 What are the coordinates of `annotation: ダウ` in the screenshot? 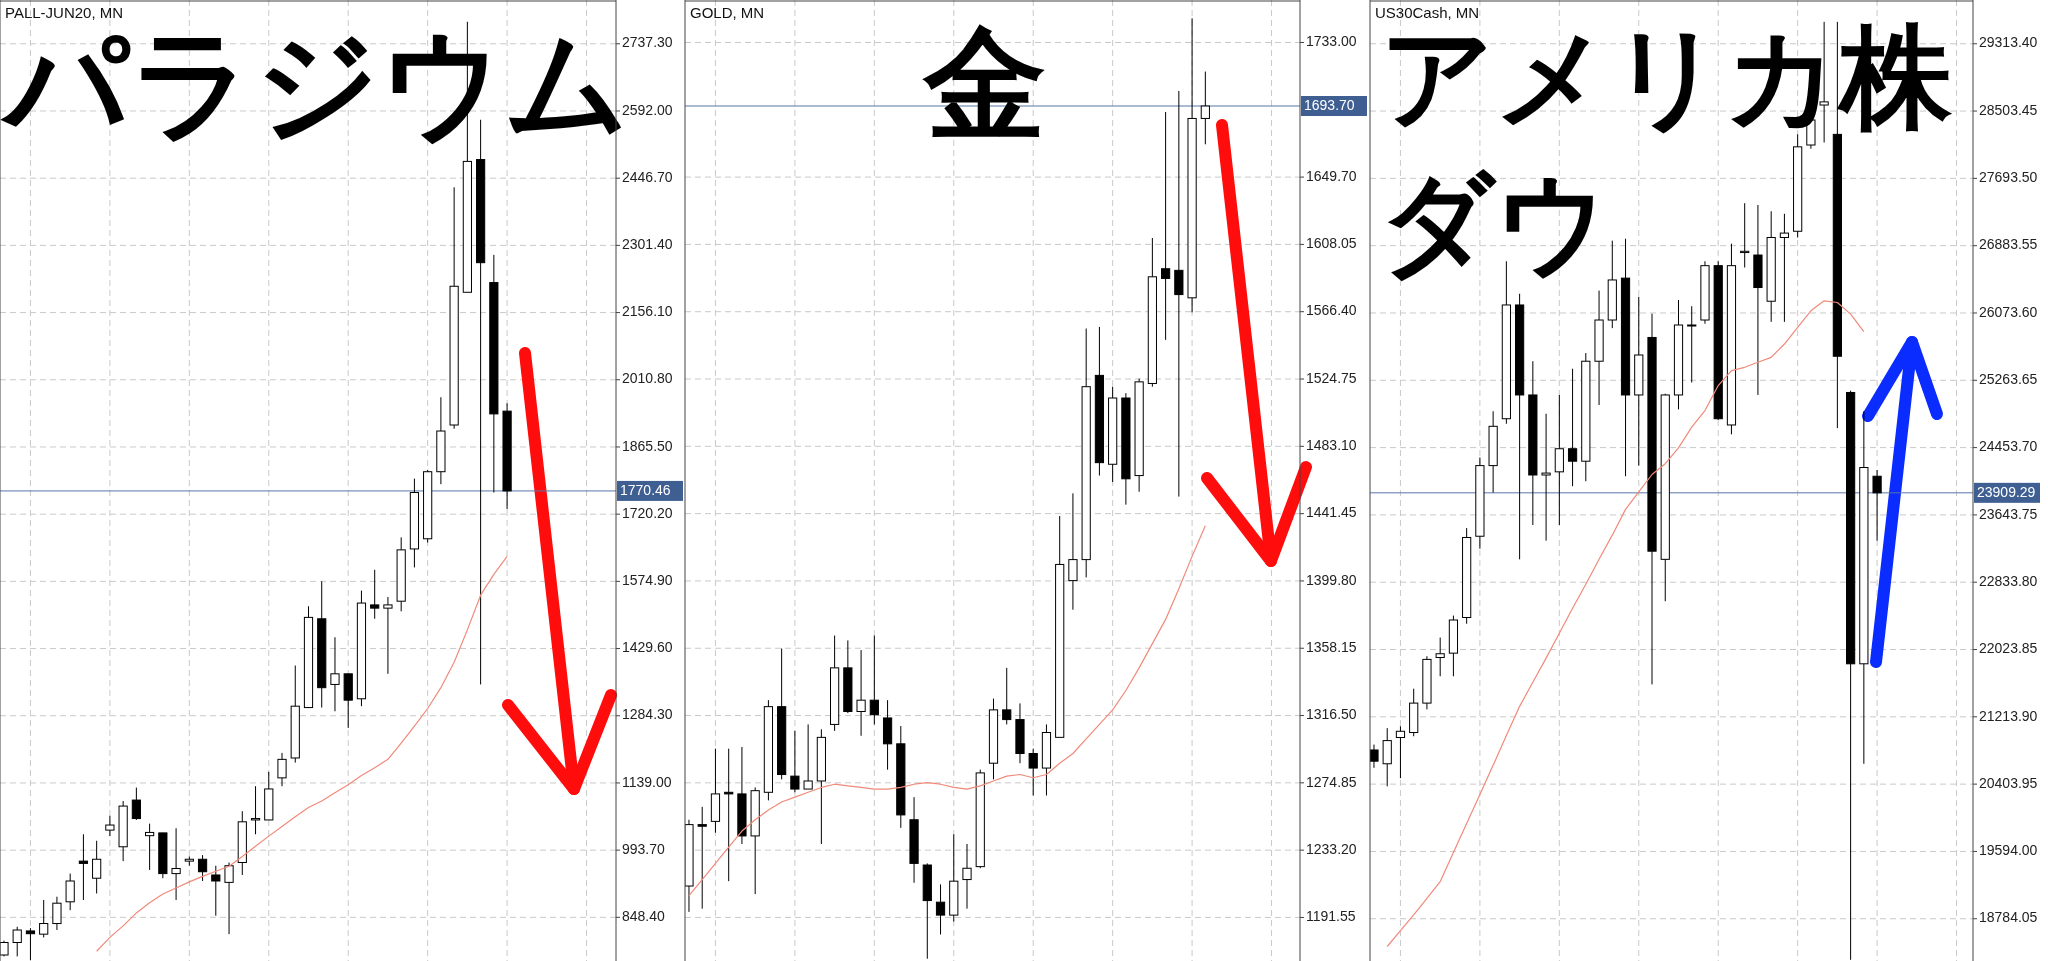 It's located at (1495, 222).